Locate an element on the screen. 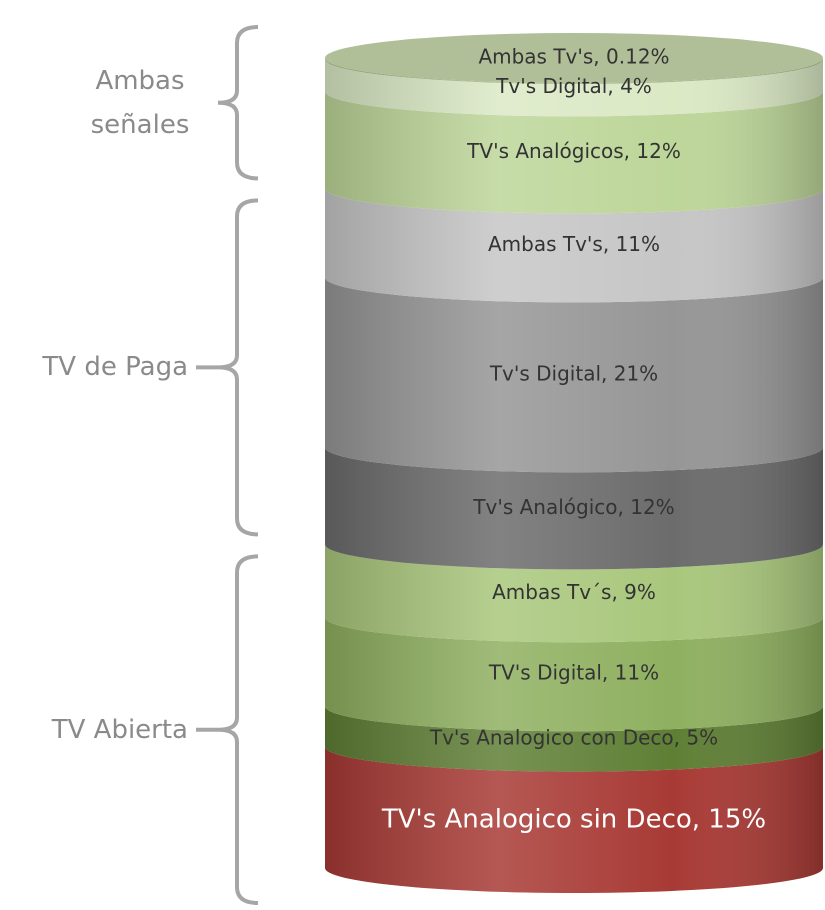 This screenshot has height=910, width=825. segment-label: Tv's Analógico, 12% is located at coordinates (573, 507).